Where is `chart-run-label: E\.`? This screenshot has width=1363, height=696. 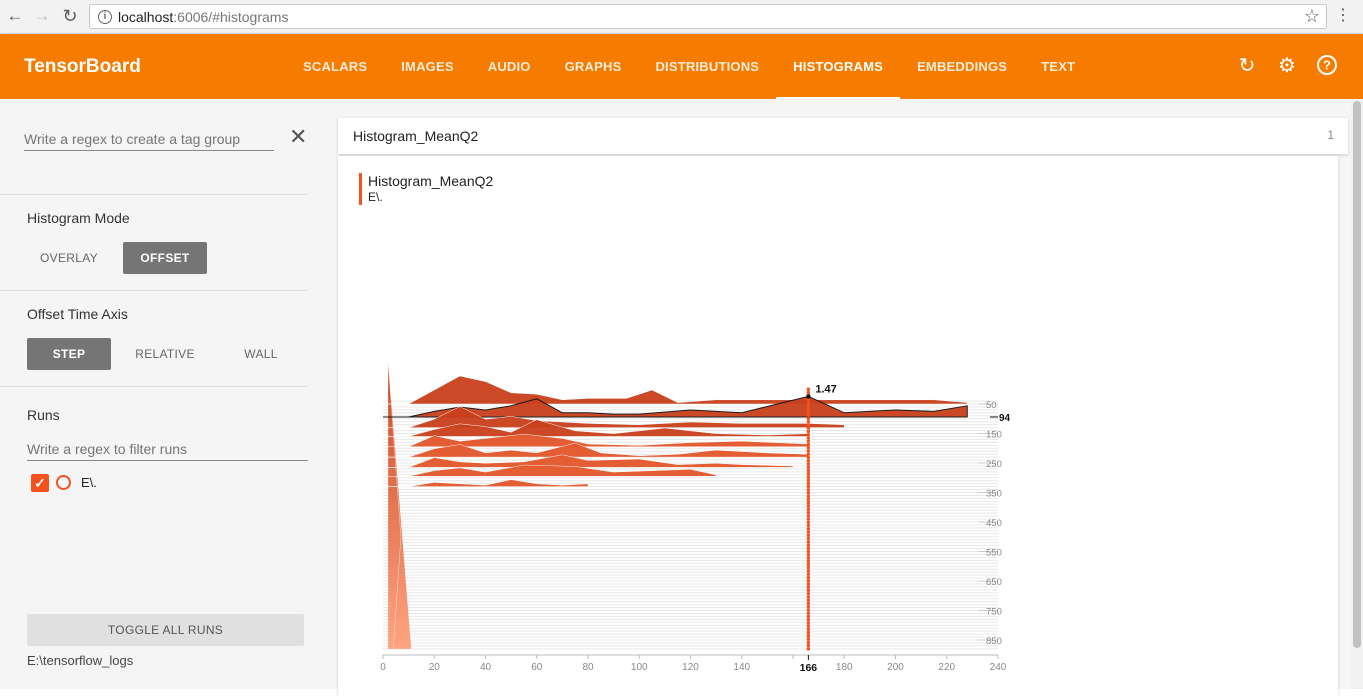
chart-run-label: E\. is located at coordinates (375, 197).